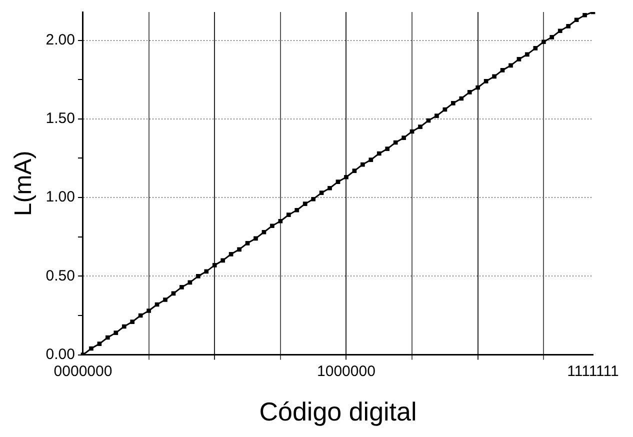 The image size is (633, 437). I want to click on x-axis-title: Código digital, so click(338, 411).